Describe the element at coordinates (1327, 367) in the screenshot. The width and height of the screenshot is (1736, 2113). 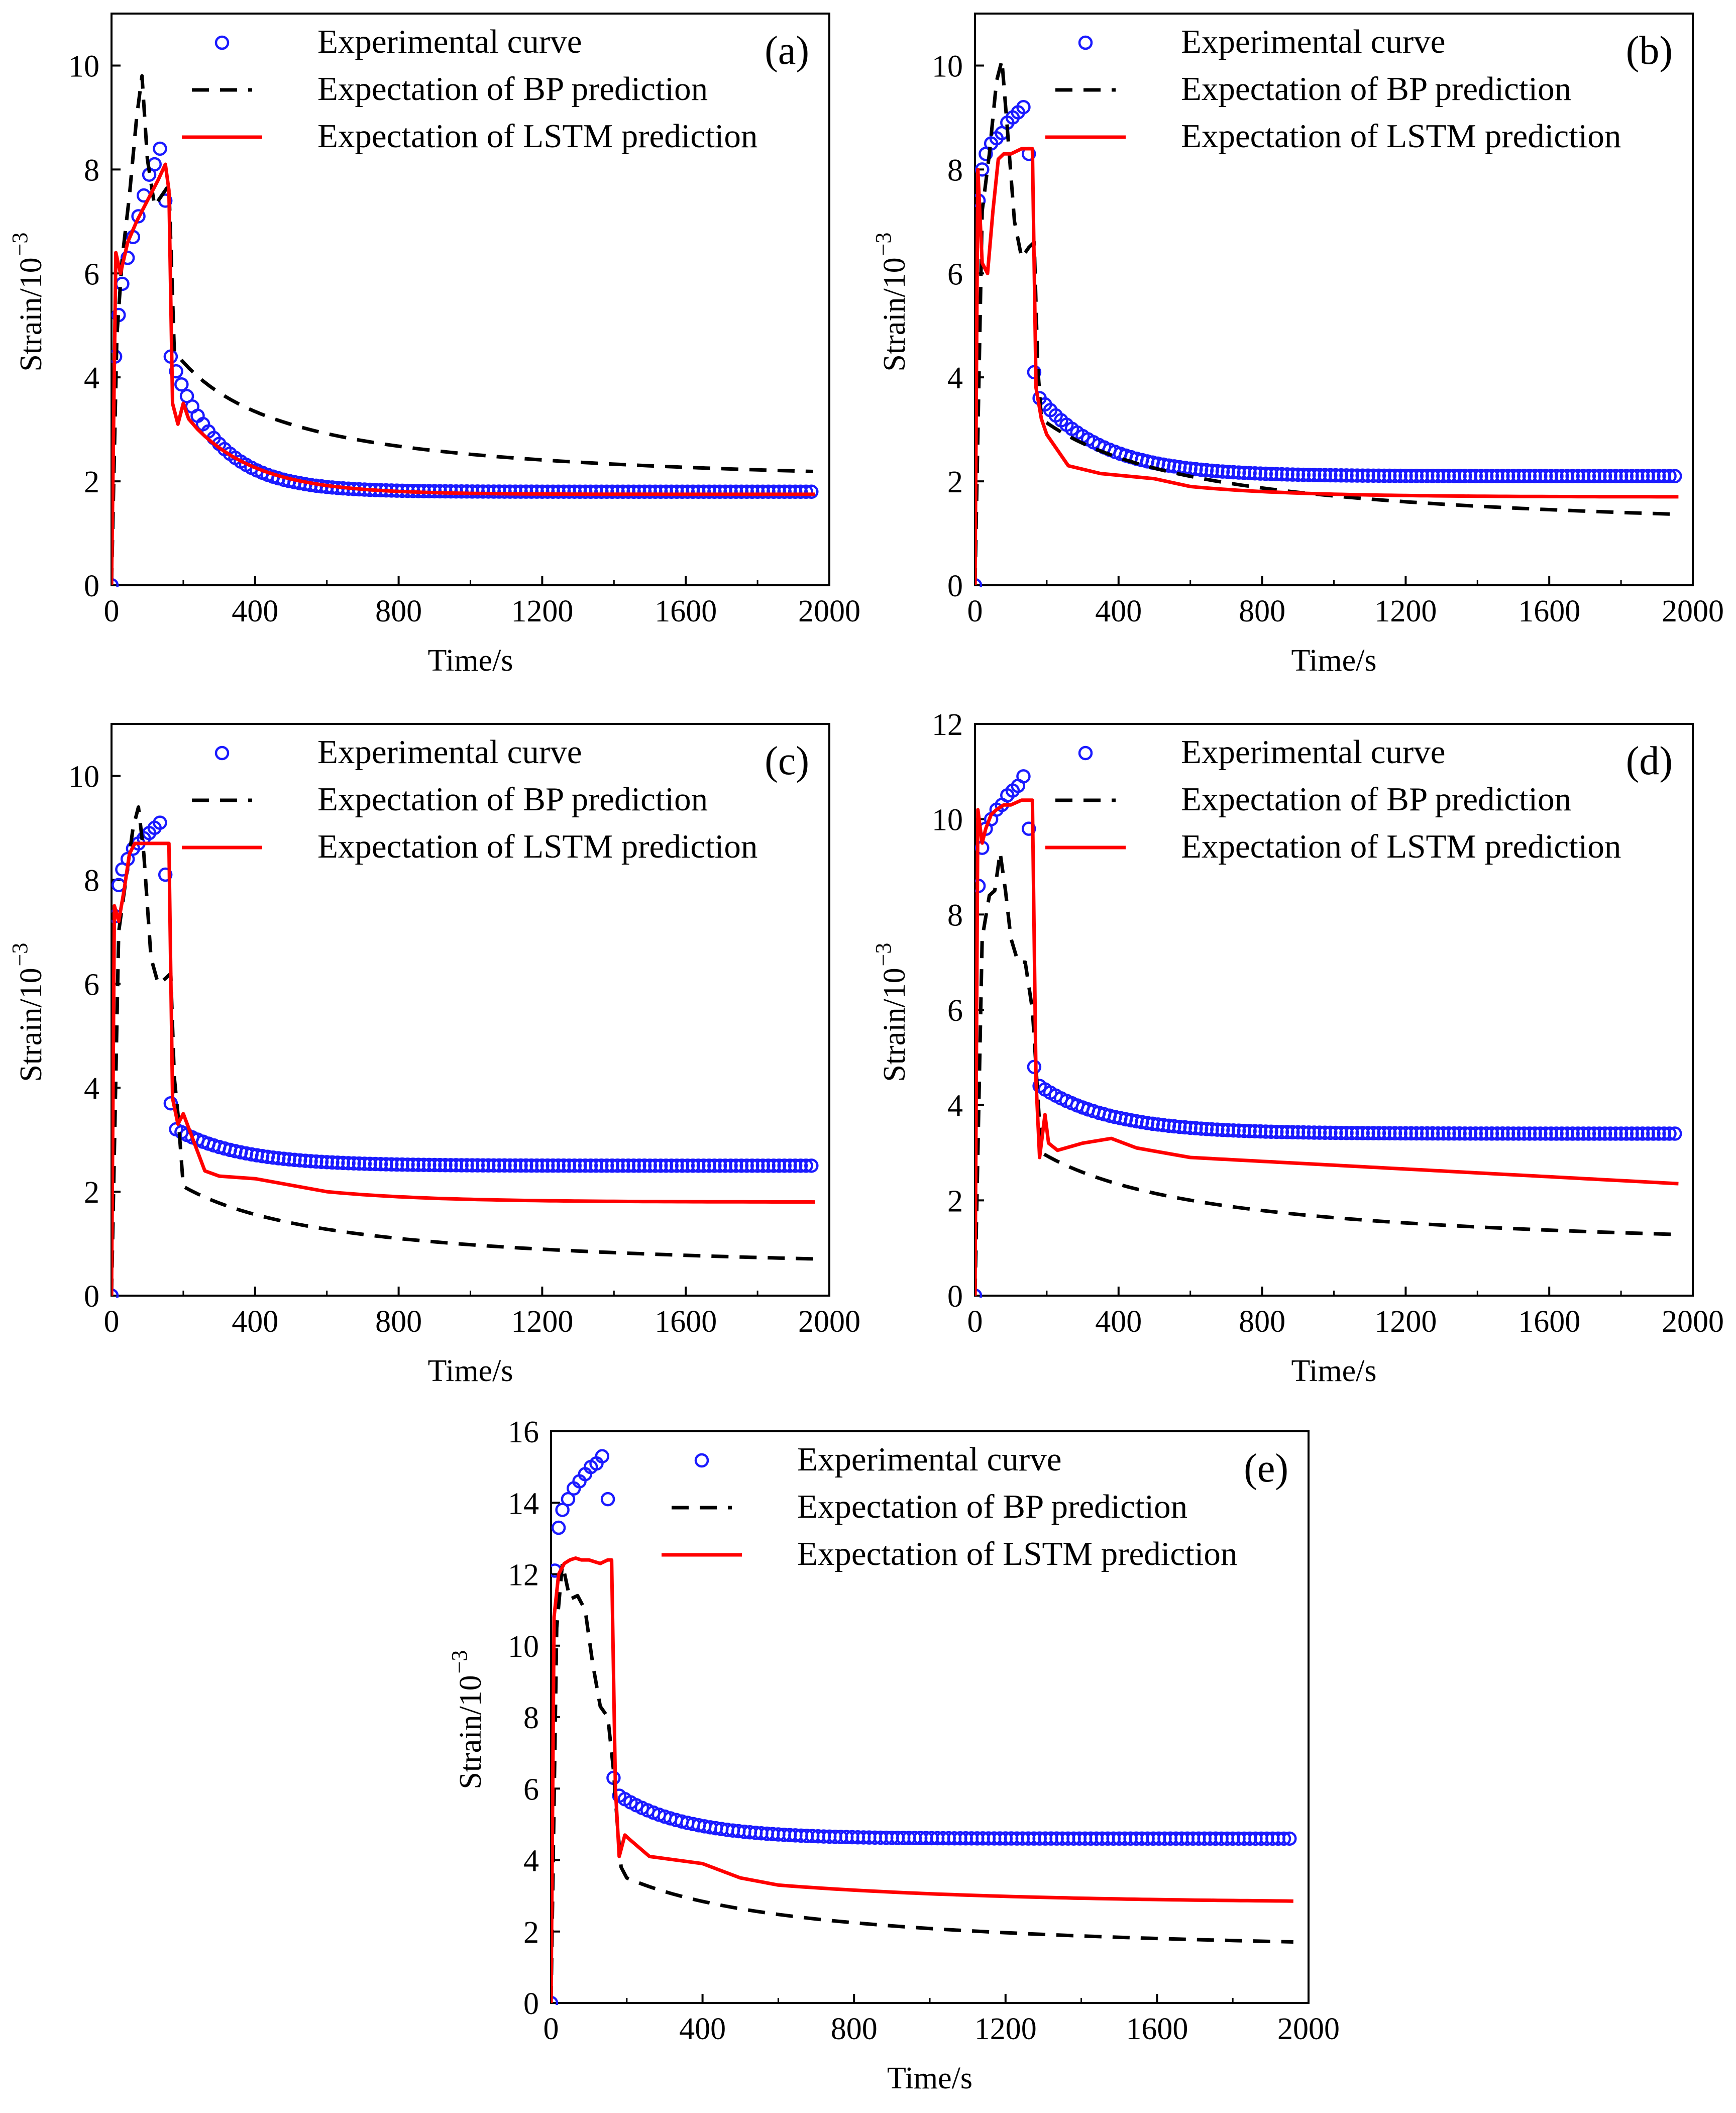
I see `lstm-prediction-line` at that location.